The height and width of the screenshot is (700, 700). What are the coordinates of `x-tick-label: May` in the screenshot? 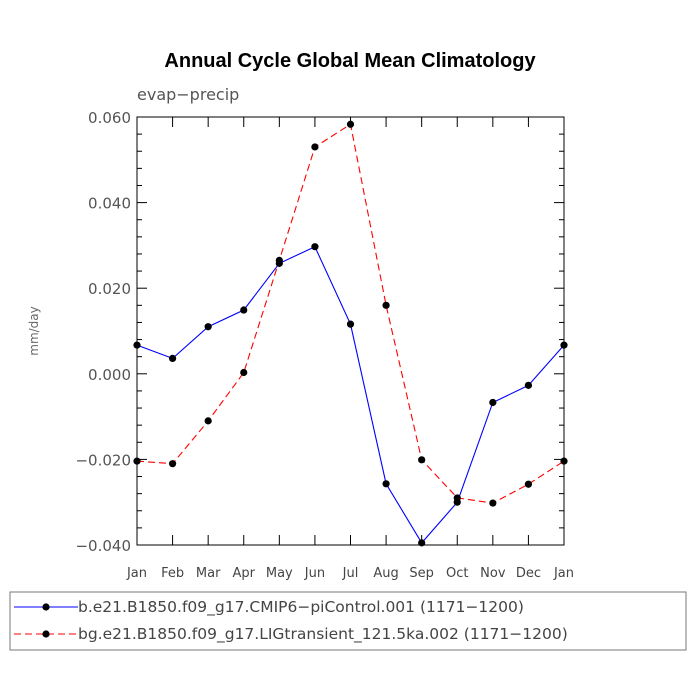 It's located at (279, 573).